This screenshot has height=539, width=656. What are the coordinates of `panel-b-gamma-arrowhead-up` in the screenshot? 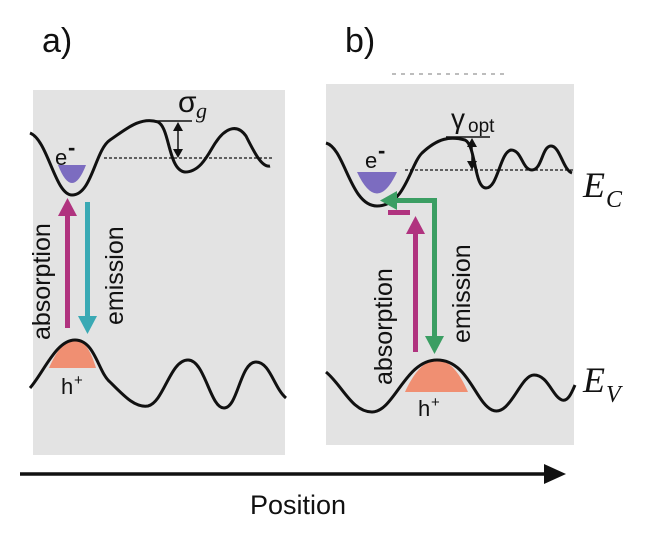 It's located at (472, 142).